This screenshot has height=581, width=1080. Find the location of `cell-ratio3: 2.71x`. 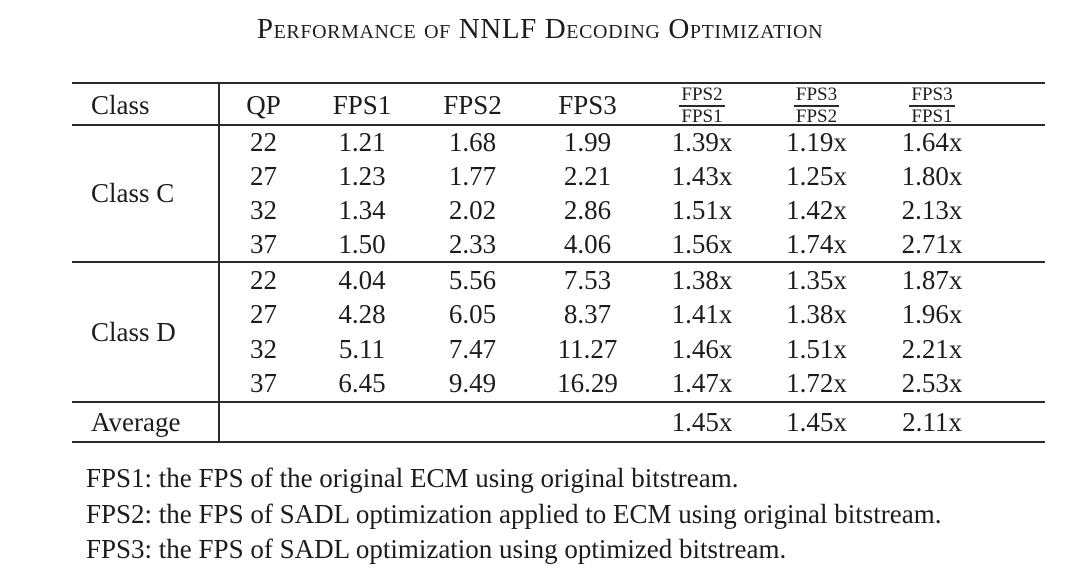

cell-ratio3: 2.71x is located at coordinates (932, 243).